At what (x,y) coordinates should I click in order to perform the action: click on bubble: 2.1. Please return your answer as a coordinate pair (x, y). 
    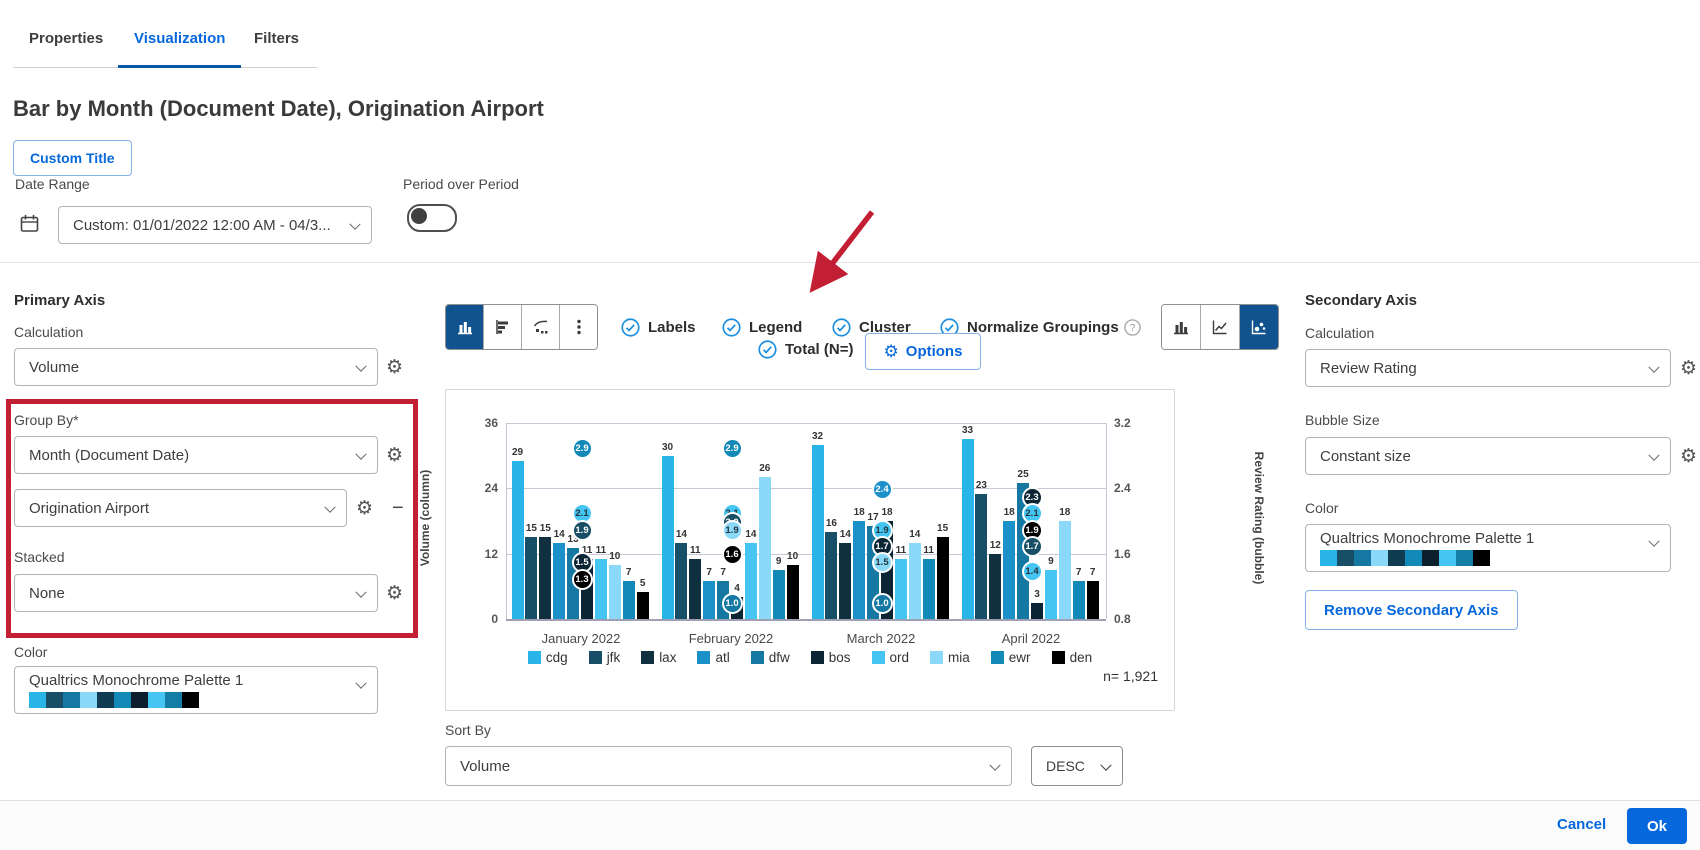
    Looking at the image, I should click on (582, 514).